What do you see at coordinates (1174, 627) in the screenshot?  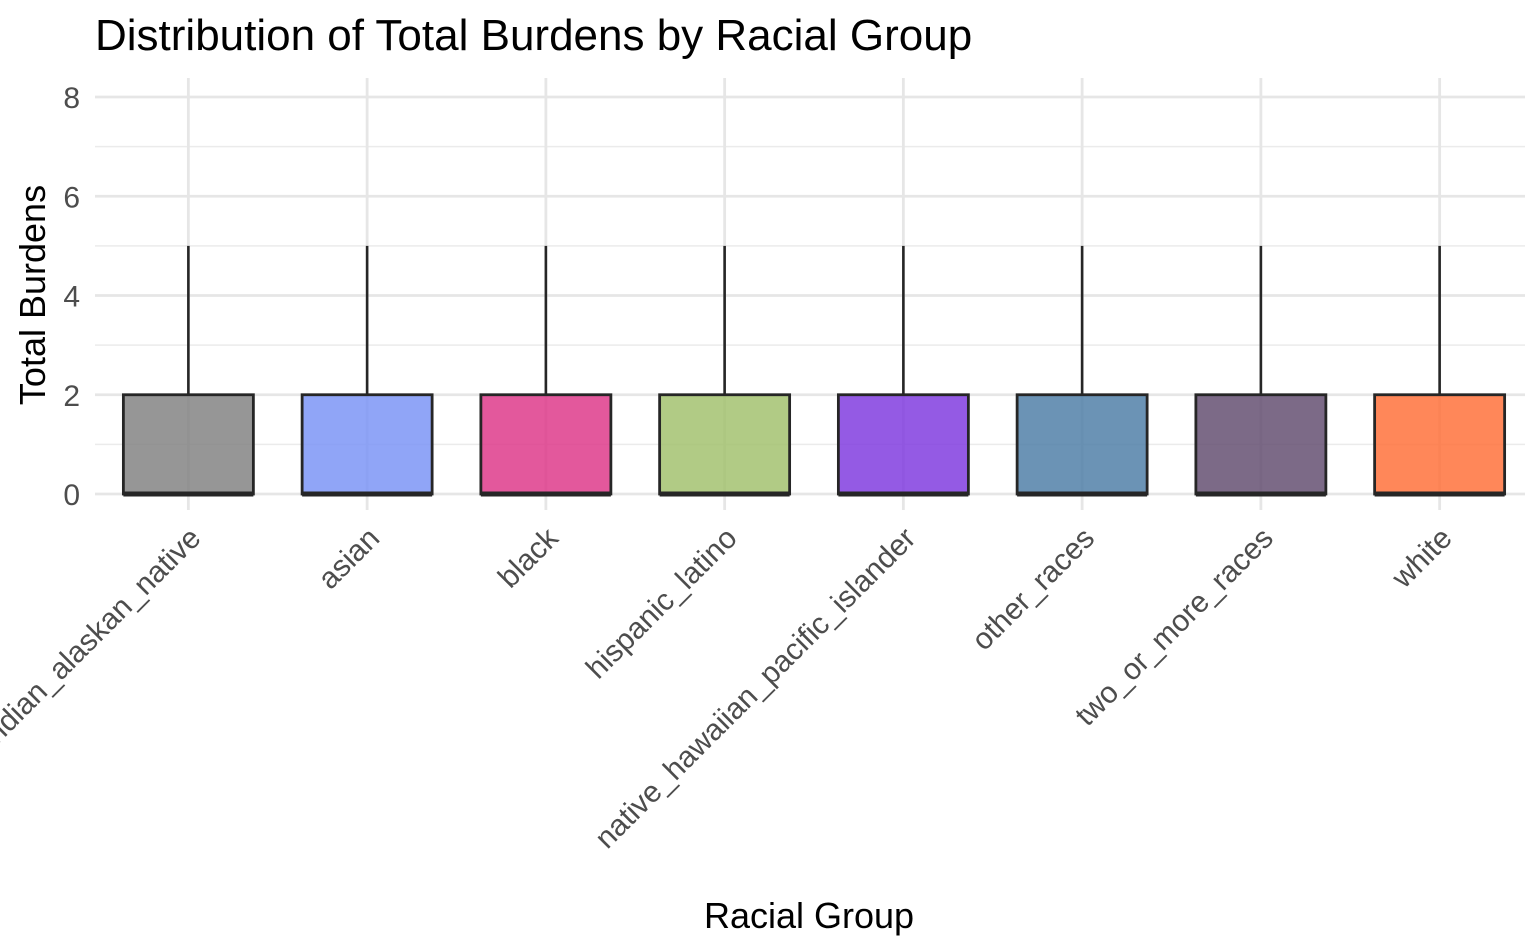 I see `x-tick-label: two_or_more_races` at bounding box center [1174, 627].